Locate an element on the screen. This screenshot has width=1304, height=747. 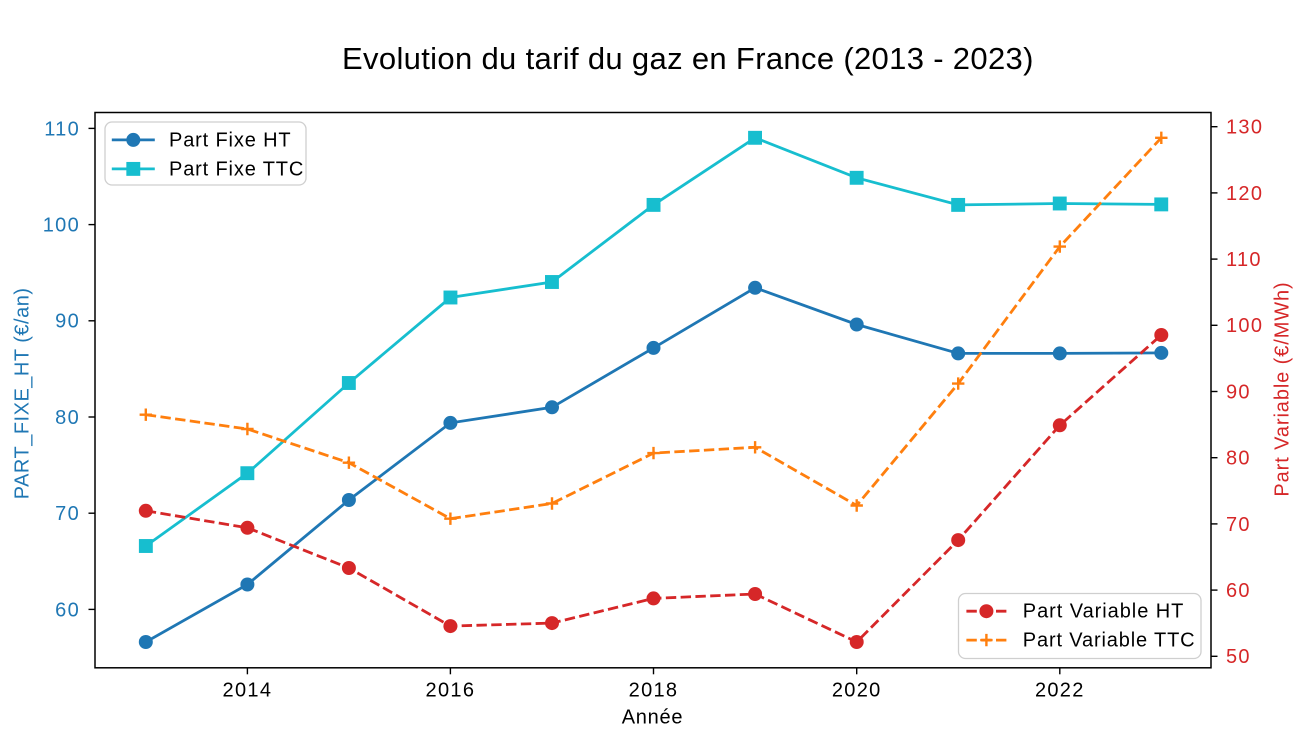
svg-text: Part Fixe HT is located at coordinates (230, 141).